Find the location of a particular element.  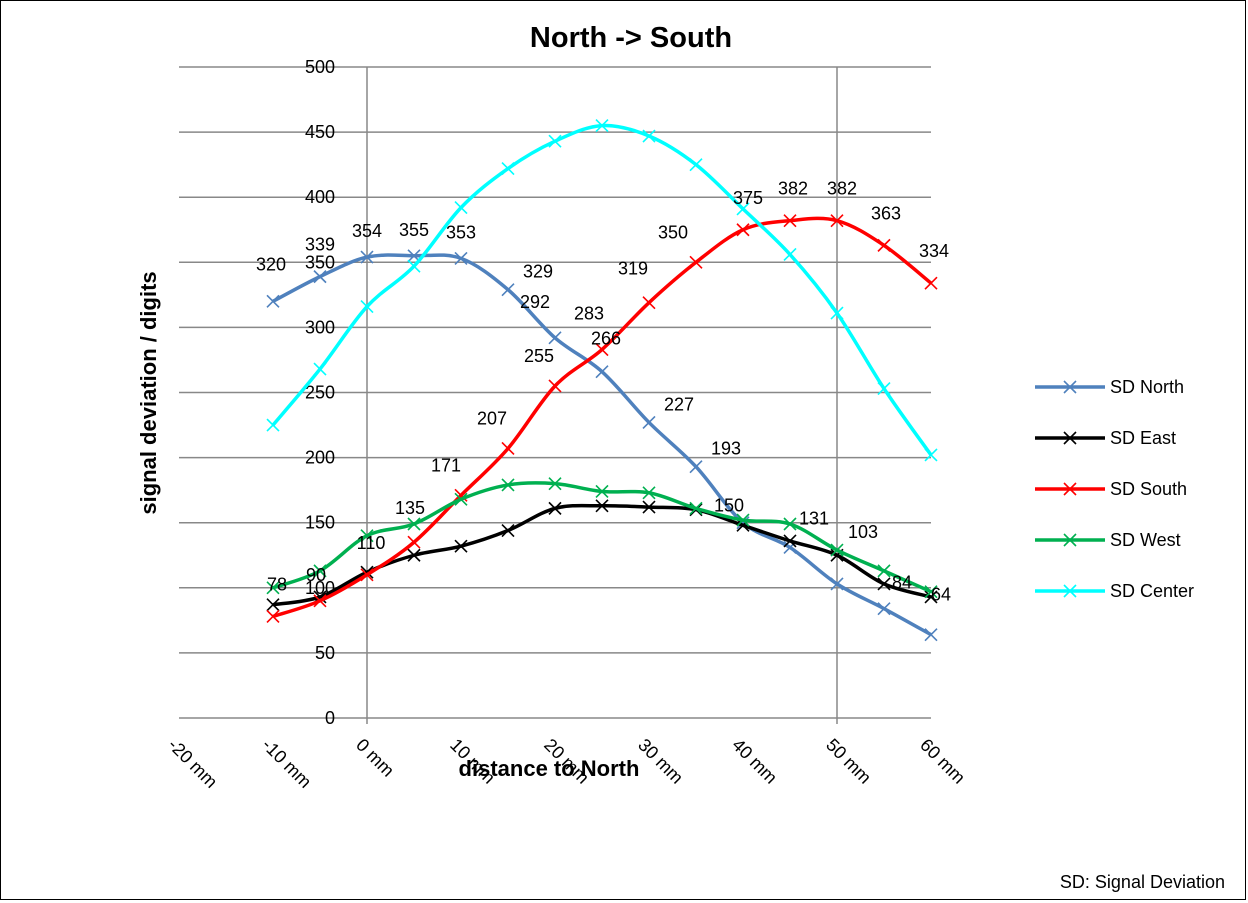

legend-sd-south-marker is located at coordinates (1070, 489).